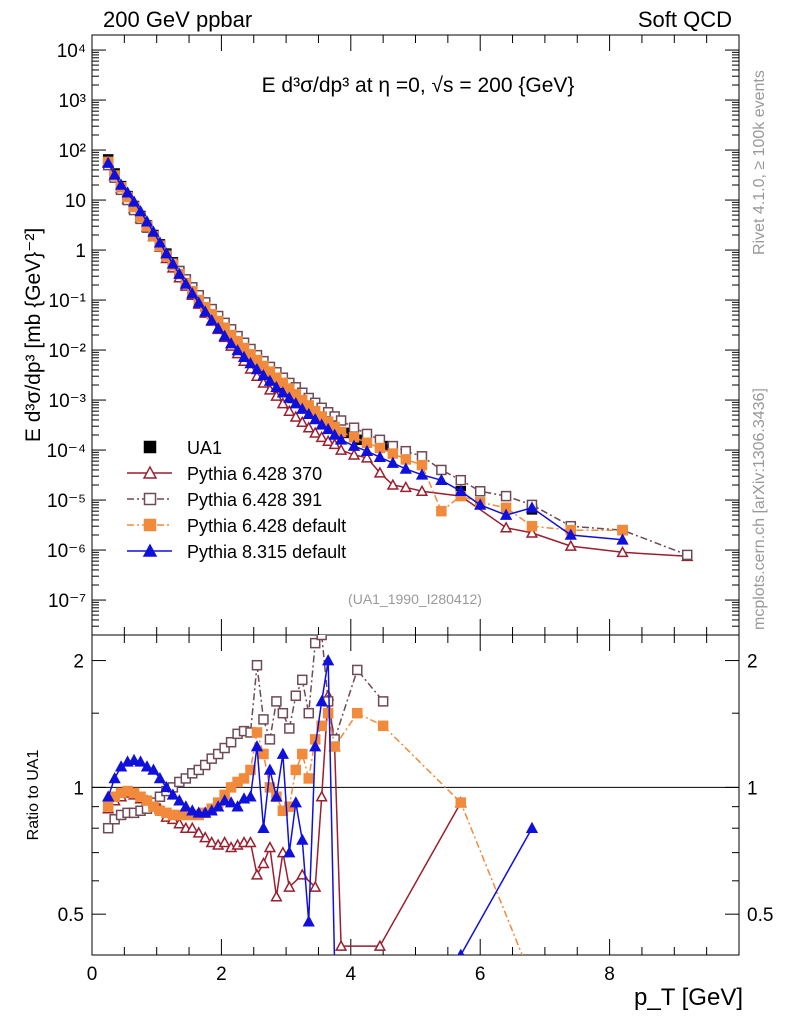 The width and height of the screenshot is (786, 1024). I want to click on legend-marker, so click(150, 472).